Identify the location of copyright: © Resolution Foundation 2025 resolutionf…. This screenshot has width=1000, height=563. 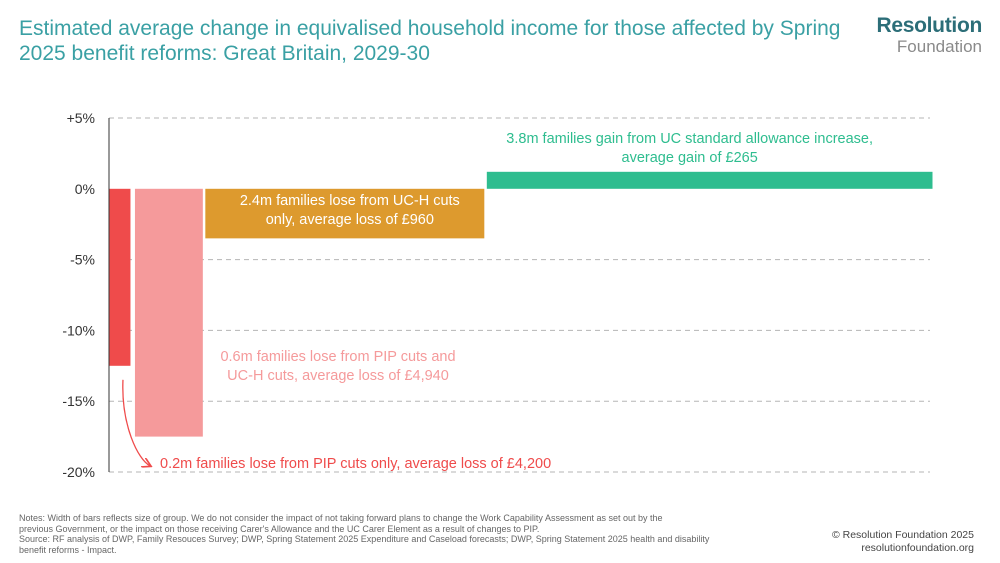
(903, 542).